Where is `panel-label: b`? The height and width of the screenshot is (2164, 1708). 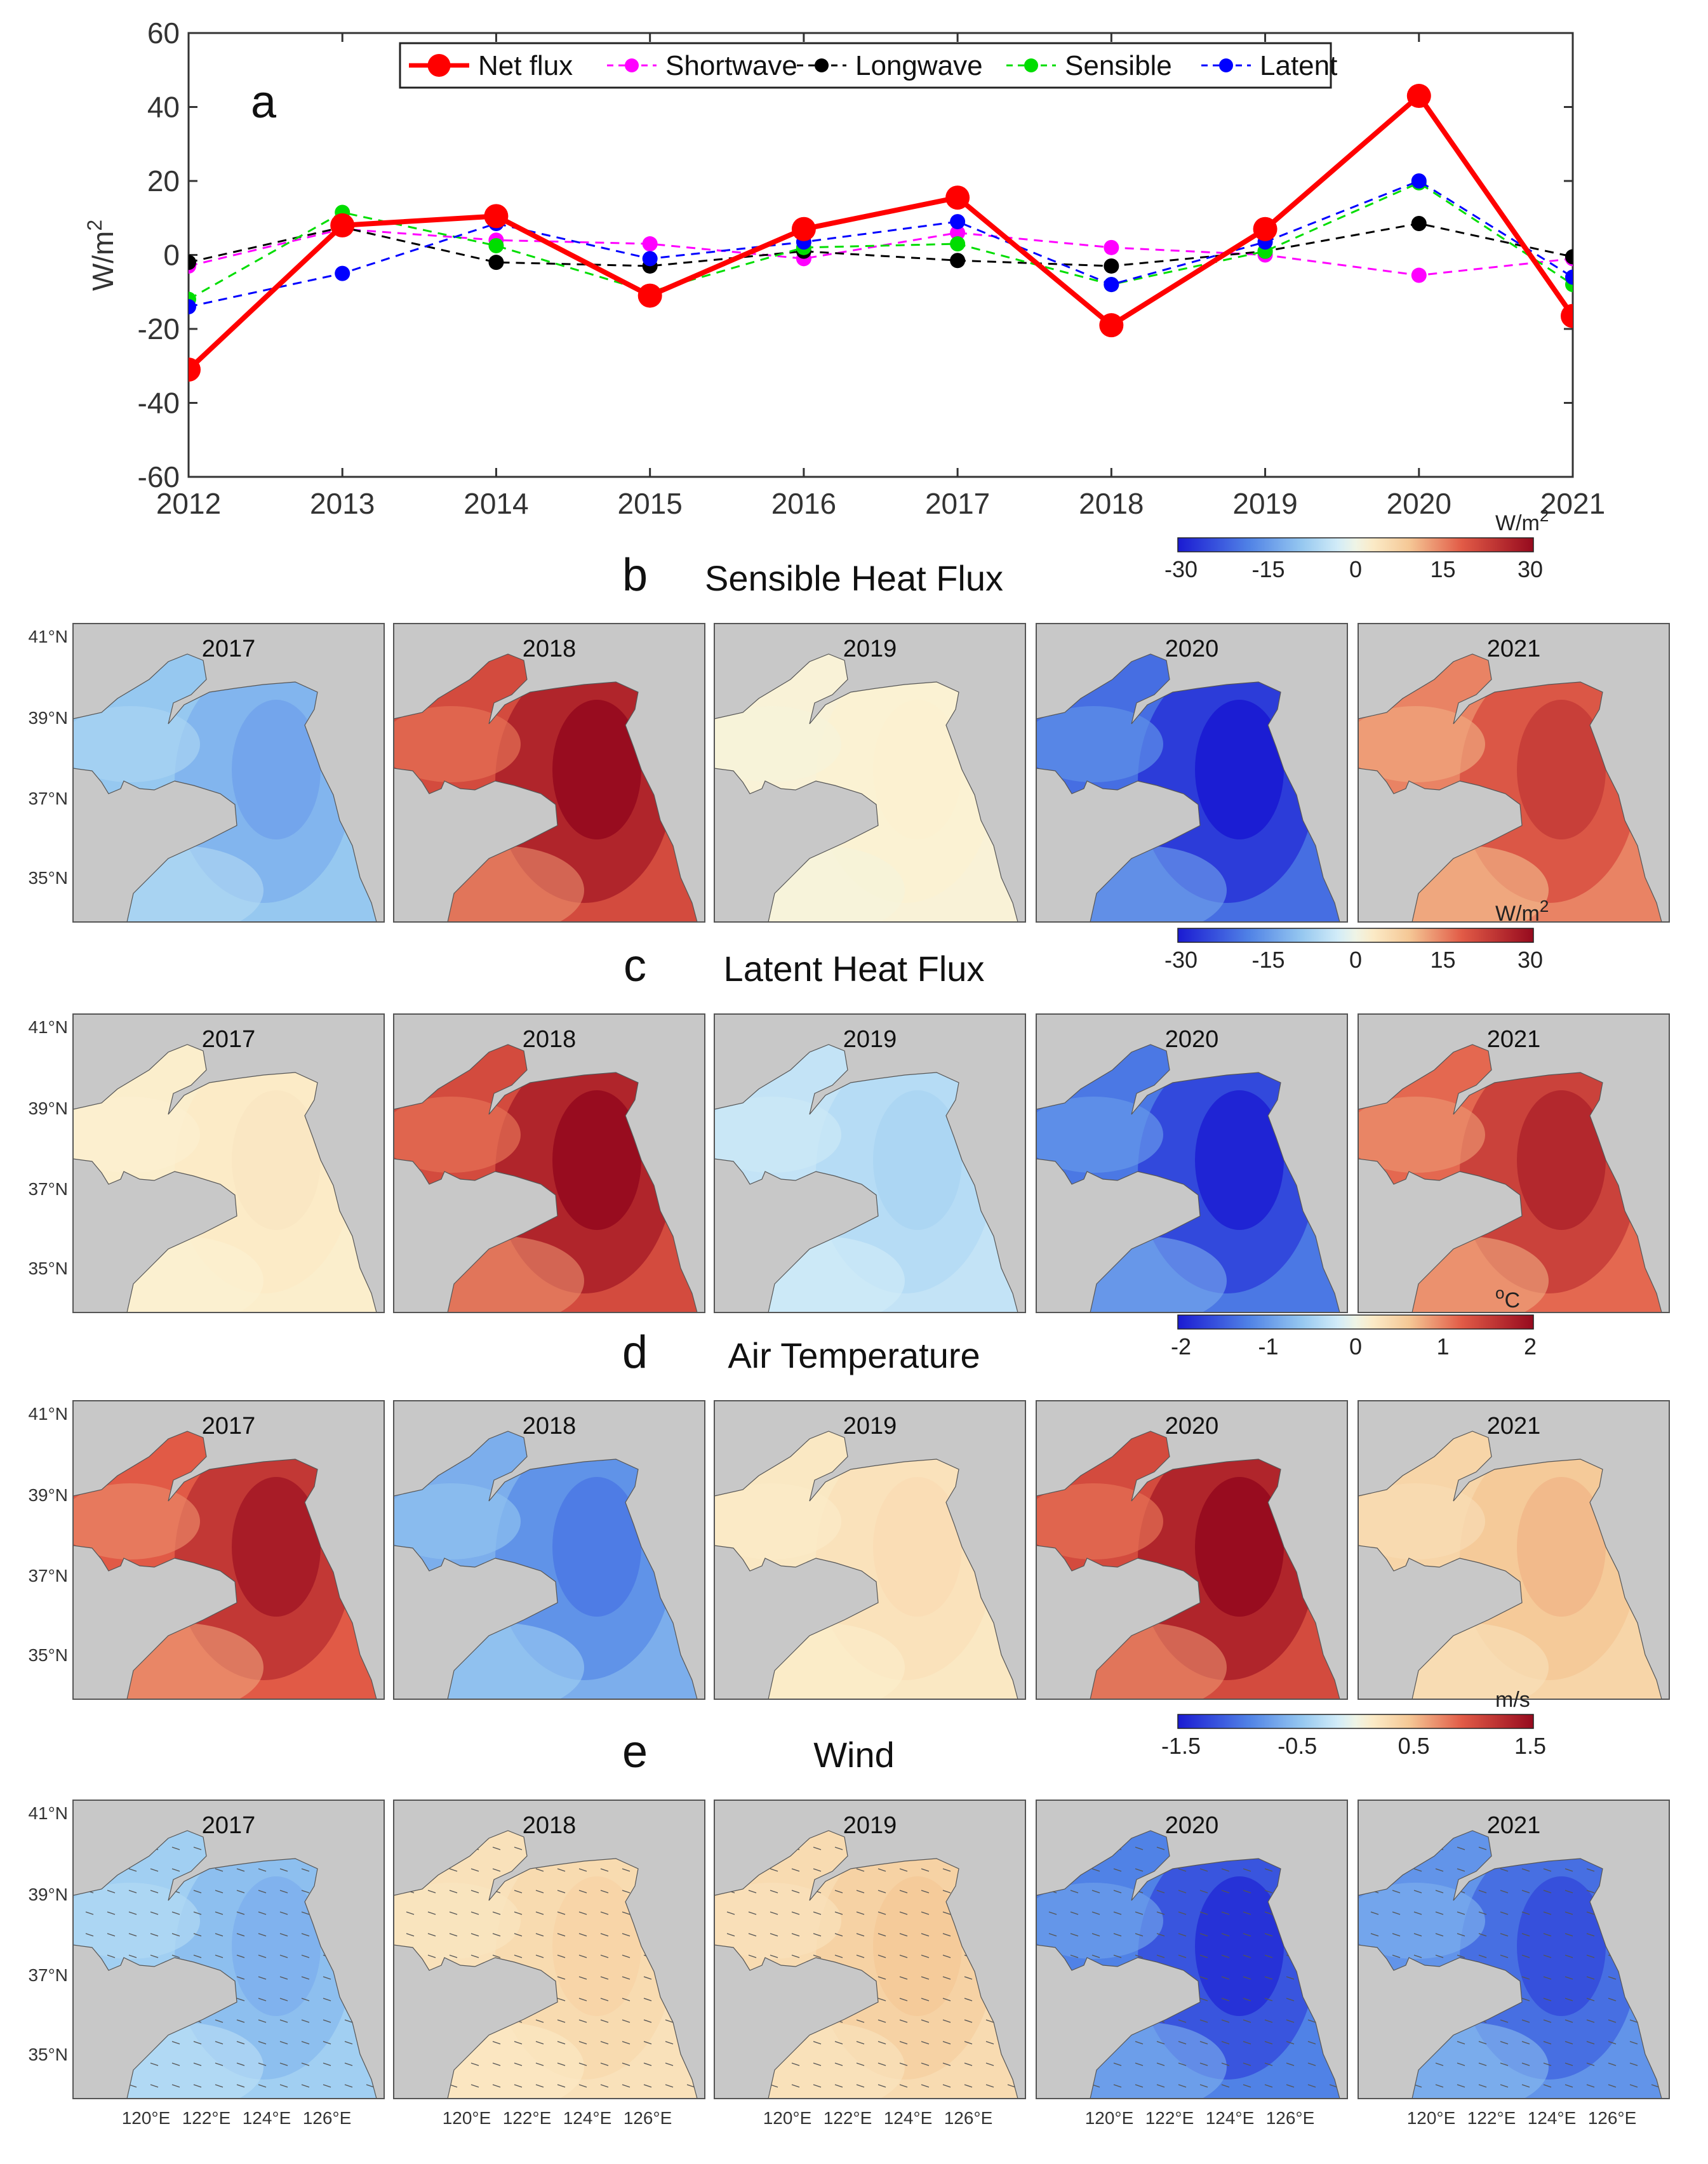
panel-label: b is located at coordinates (635, 575).